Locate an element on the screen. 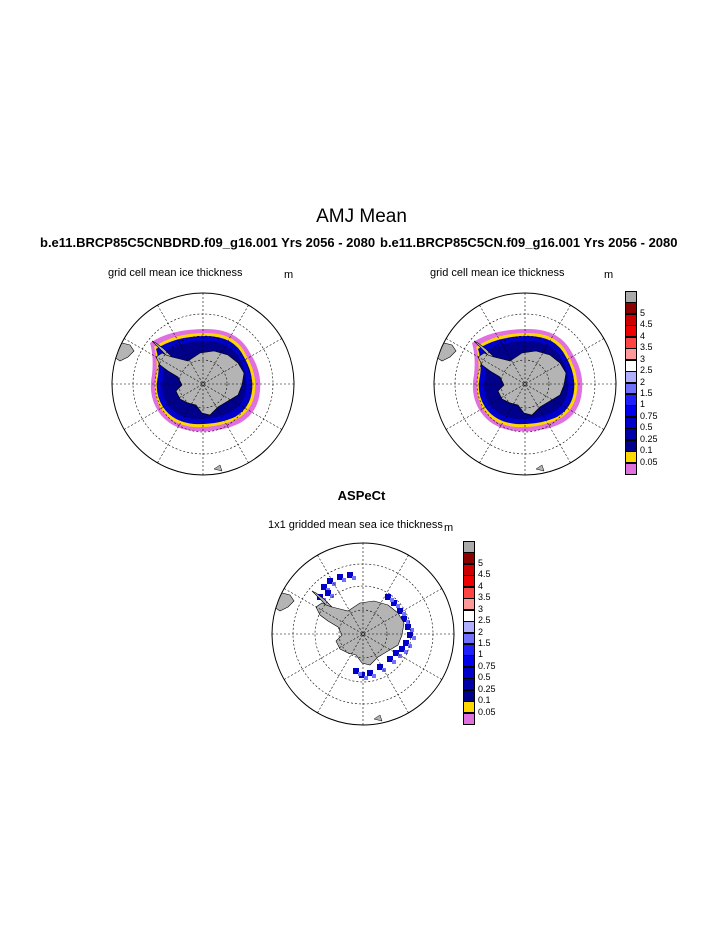 The height and width of the screenshot is (935, 723). polar-map-left is located at coordinates (203, 384).